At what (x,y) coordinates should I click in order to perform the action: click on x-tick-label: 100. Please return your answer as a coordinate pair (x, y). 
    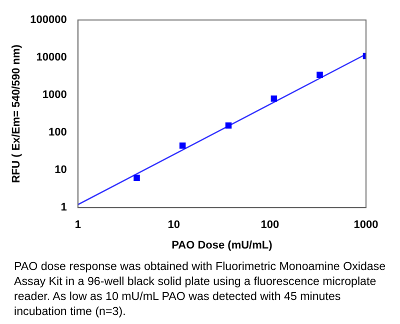
    Looking at the image, I should click on (270, 225).